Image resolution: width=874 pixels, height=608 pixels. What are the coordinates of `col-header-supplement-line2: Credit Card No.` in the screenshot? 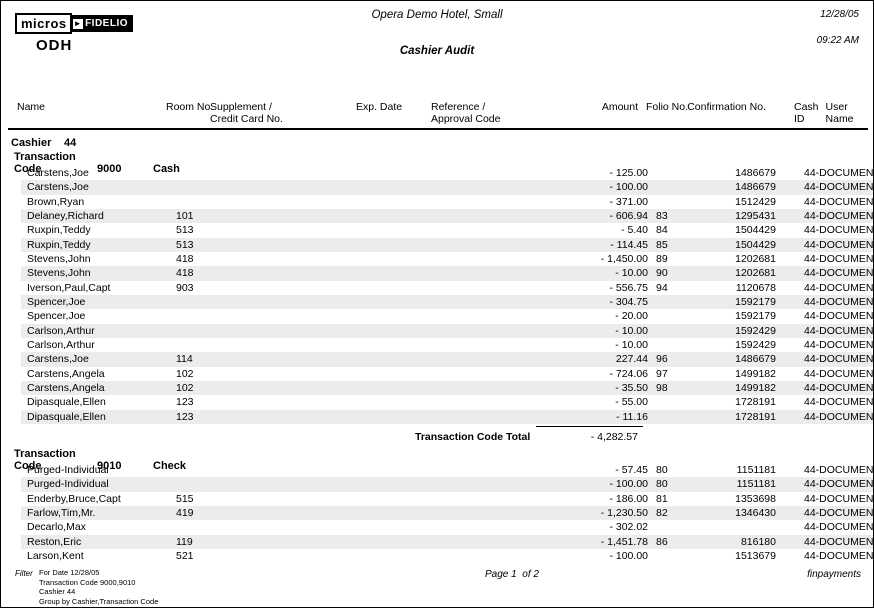 It's located at (246, 119).